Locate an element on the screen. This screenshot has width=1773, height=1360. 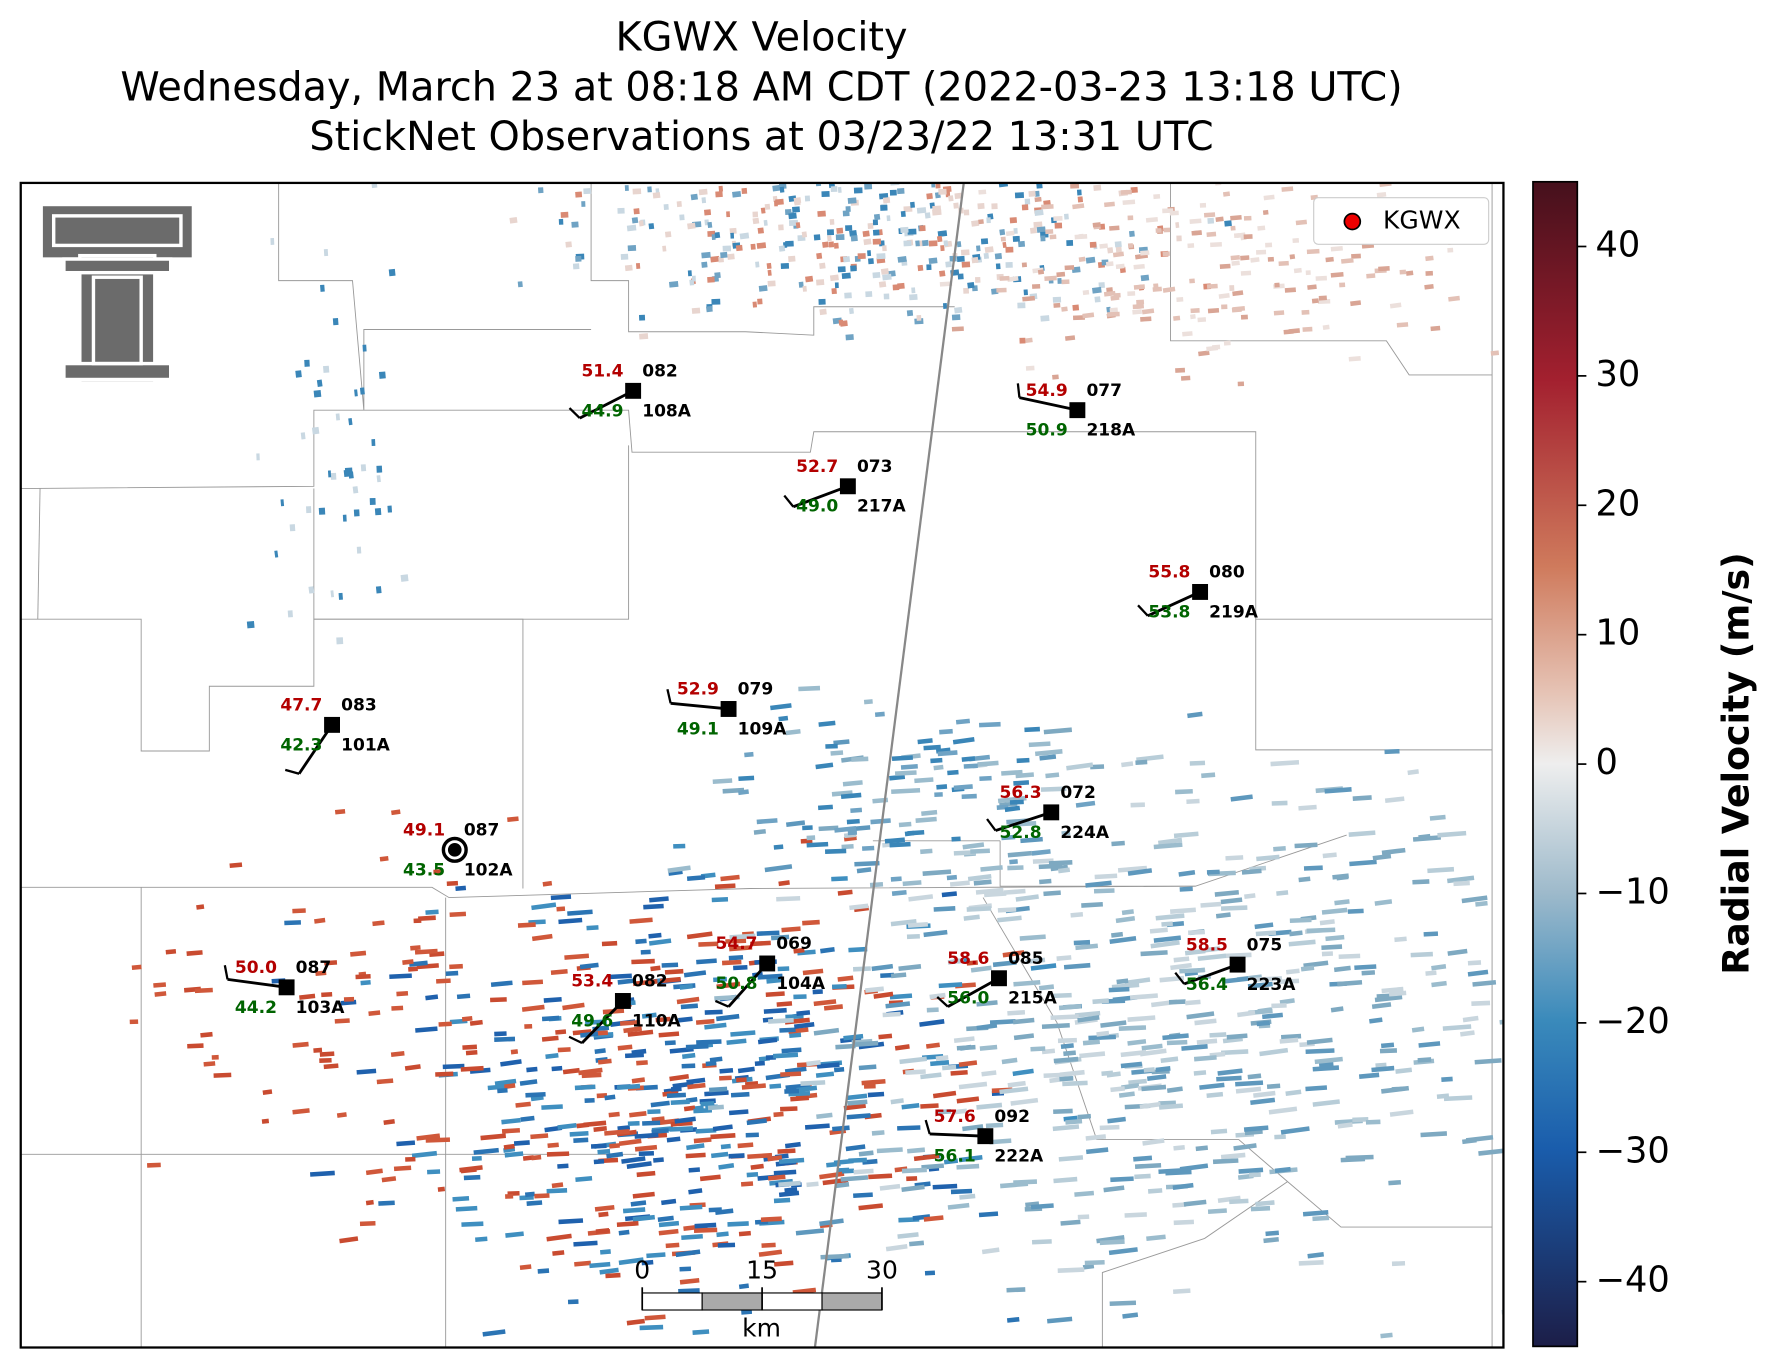
dewpoint: 50.9 is located at coordinates (1047, 431).